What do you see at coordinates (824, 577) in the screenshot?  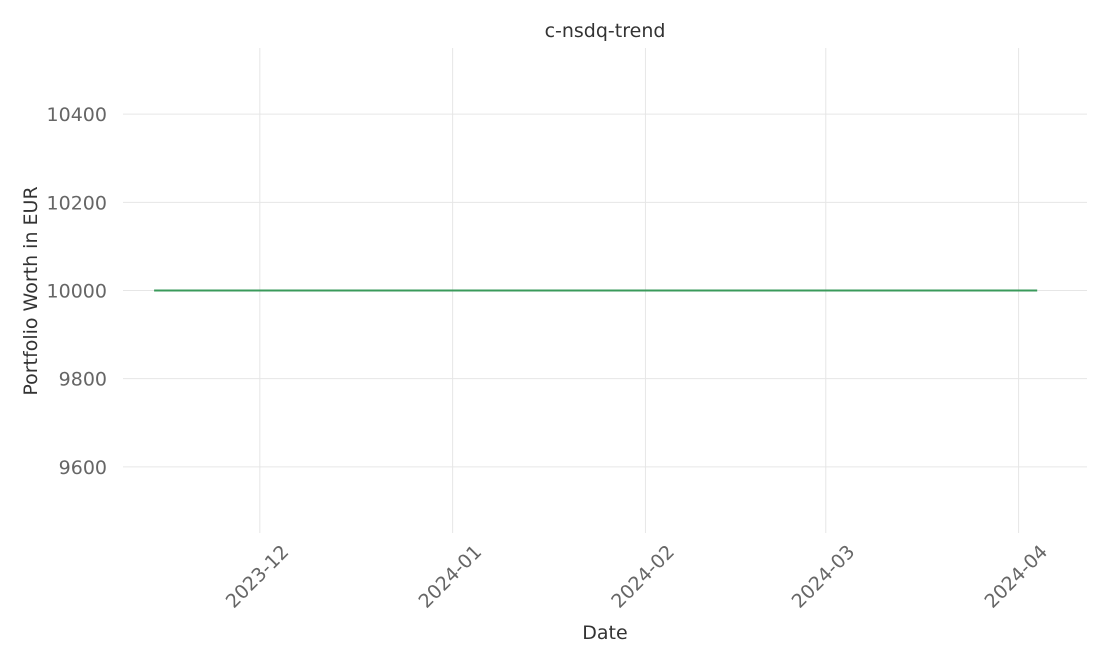 I see `x-tick-label: 2024-03` at bounding box center [824, 577].